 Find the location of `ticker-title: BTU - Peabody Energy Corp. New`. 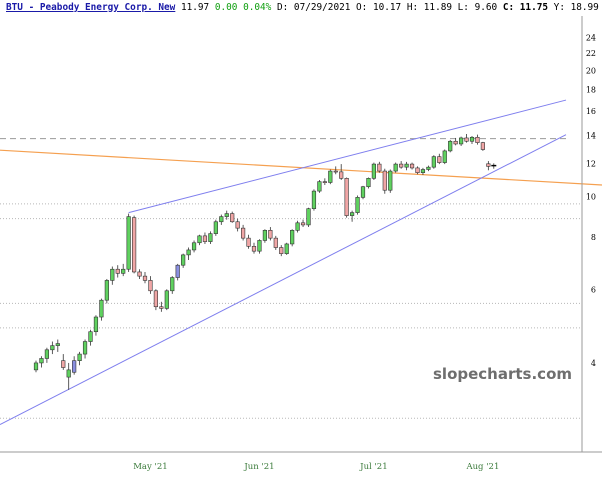

ticker-title: BTU - Peabody Energy Corp. New is located at coordinates (91, 7).